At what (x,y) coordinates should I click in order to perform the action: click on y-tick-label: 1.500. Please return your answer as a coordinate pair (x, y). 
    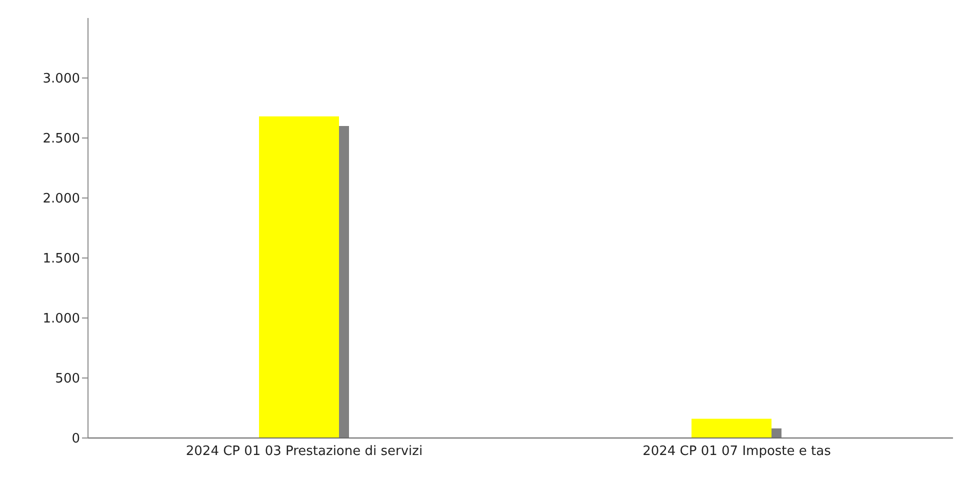
    Looking at the image, I should click on (61, 259).